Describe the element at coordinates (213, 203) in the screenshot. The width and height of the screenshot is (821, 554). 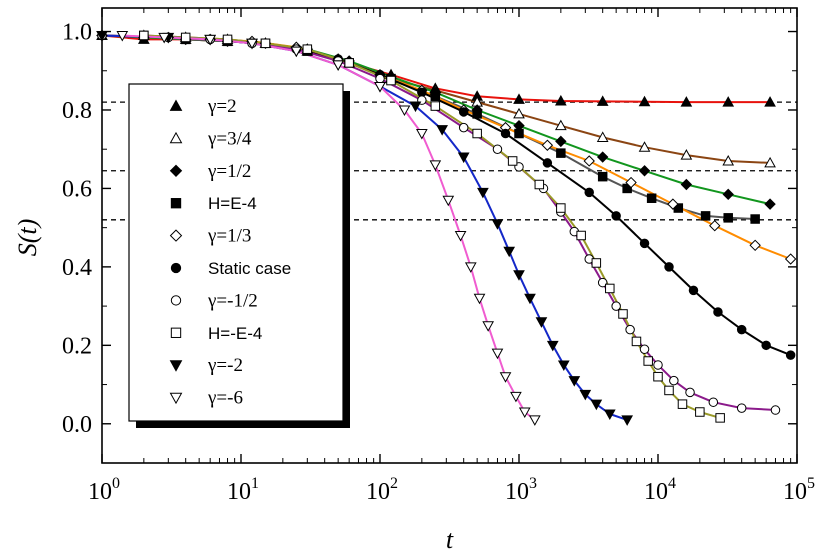
I see `legend-item: H=E-4` at that location.